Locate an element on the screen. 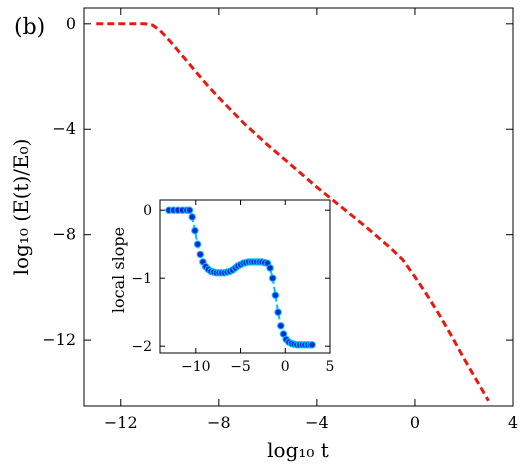 This screenshot has width=525, height=467. inset-y-tick-label: 0 is located at coordinates (147, 211).